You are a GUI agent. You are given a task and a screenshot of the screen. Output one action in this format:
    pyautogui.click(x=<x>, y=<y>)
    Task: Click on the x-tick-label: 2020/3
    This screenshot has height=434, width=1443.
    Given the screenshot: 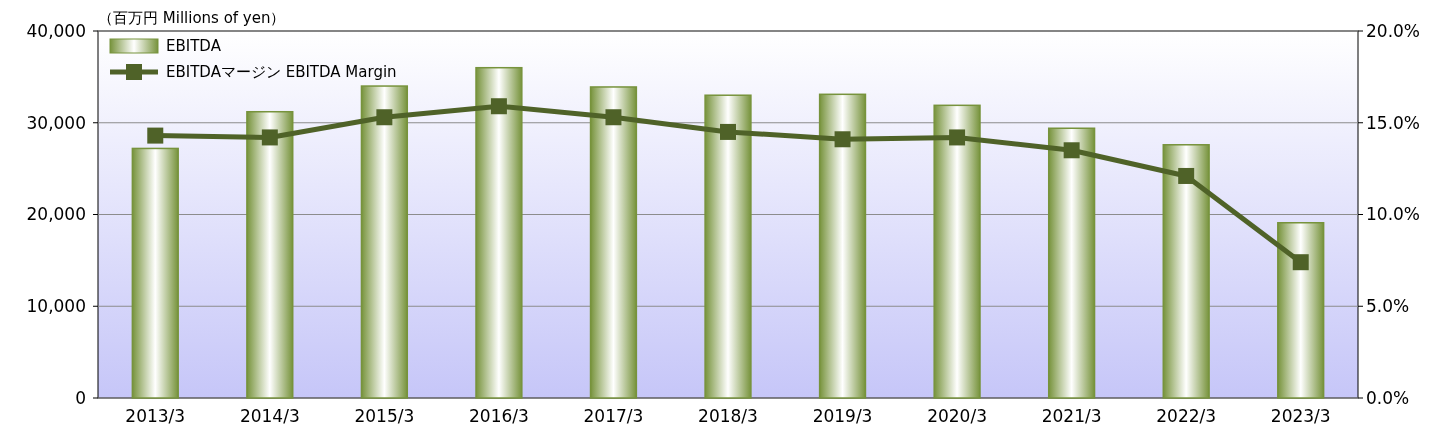 What is the action you would take?
    pyautogui.click(x=957, y=416)
    